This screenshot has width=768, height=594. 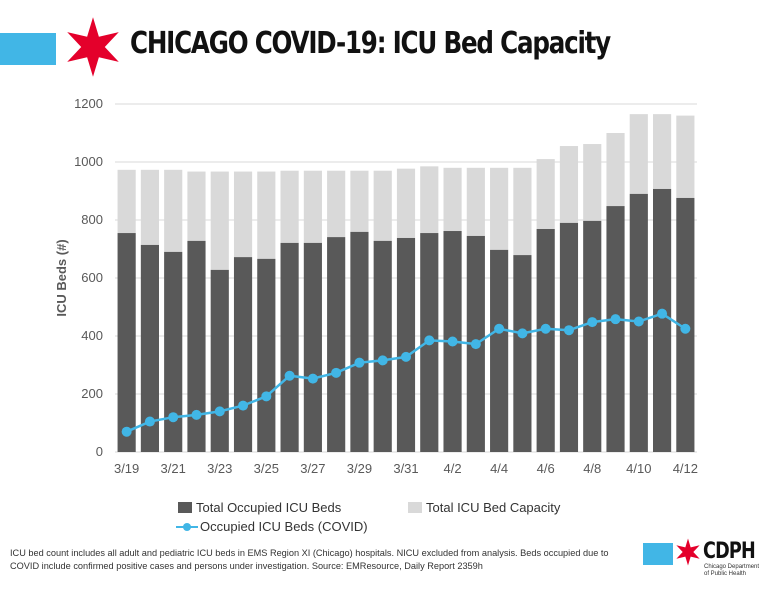 What do you see at coordinates (370, 43) in the screenshot?
I see `page-title: CHICAGO COVID-19: ICU Bed Capacity` at bounding box center [370, 43].